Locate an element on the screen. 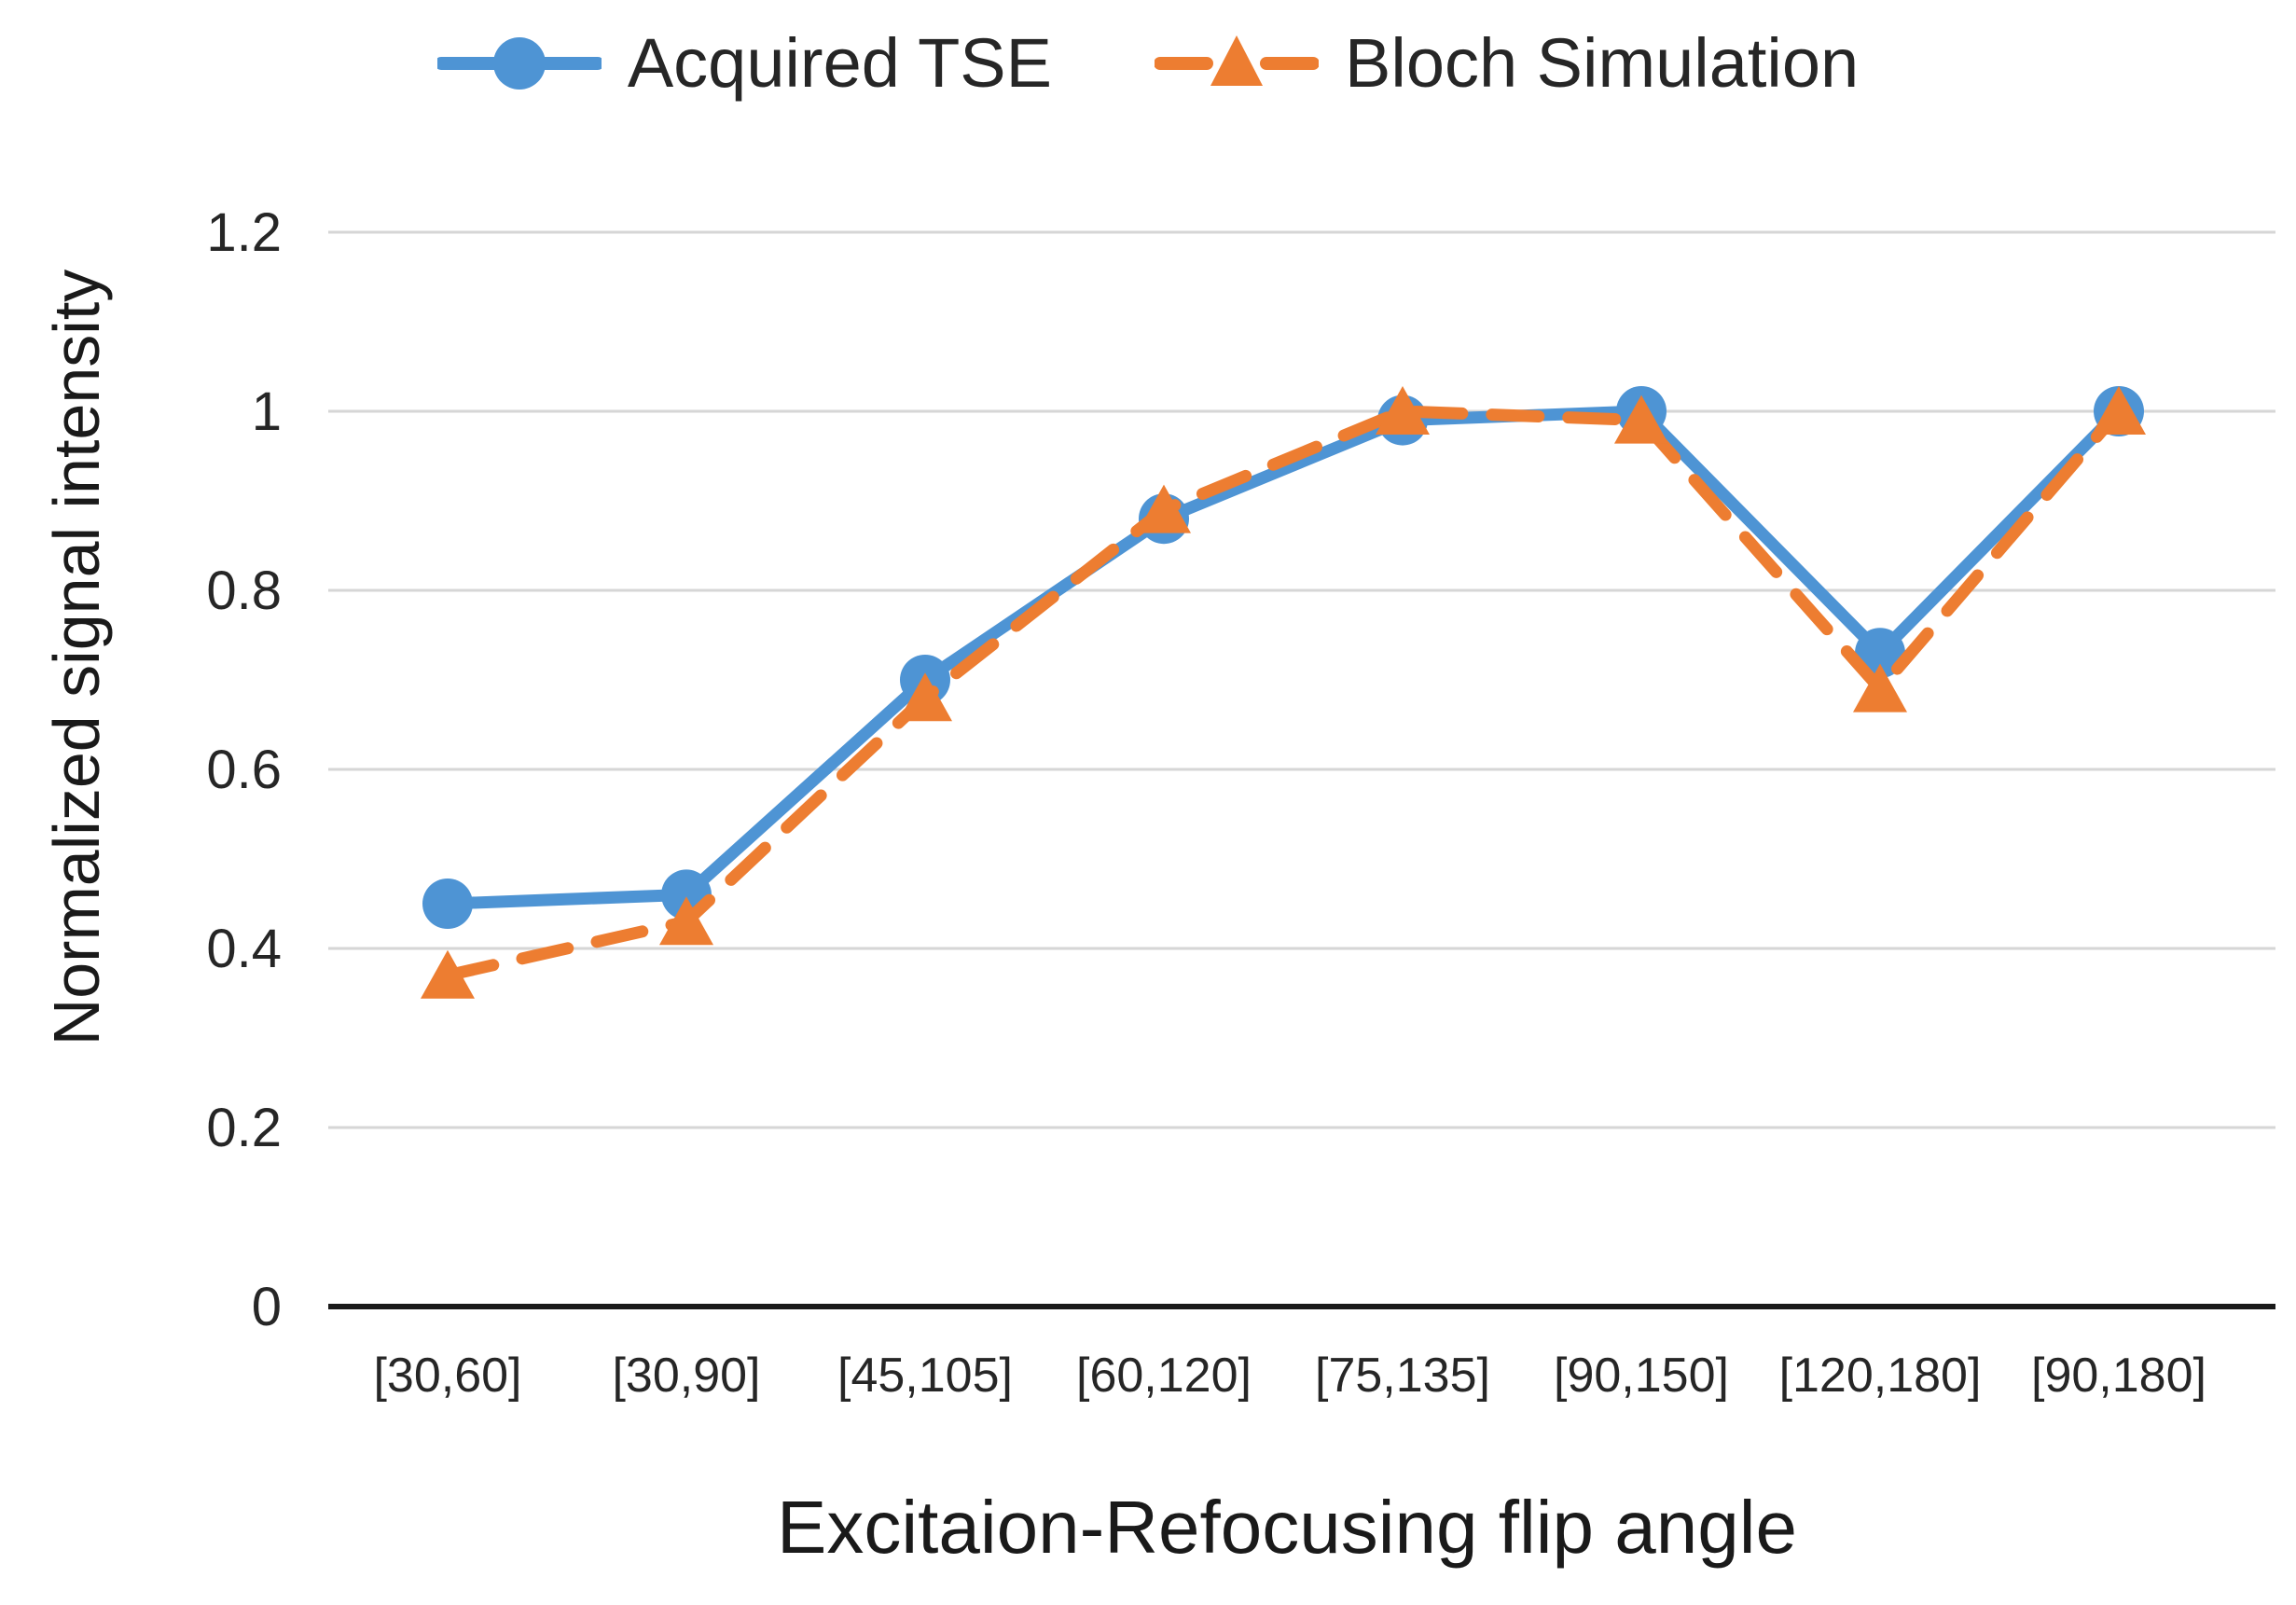 The height and width of the screenshot is (1605, 2296). legend: Acquired TSE Bloch Simulation is located at coordinates (1148, 64).